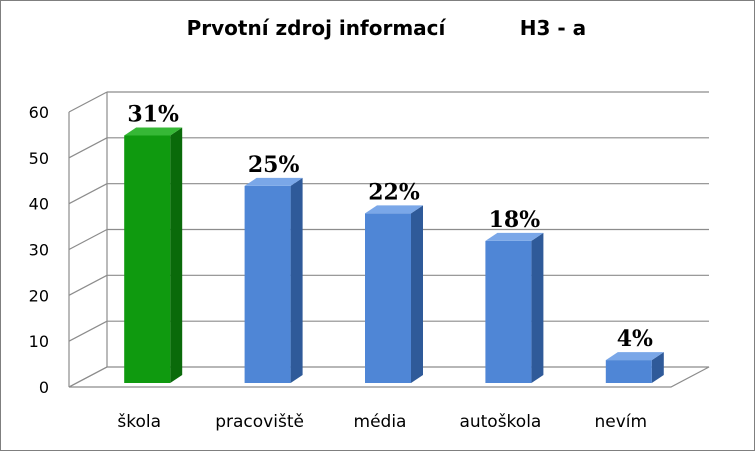 The image size is (755, 451). Describe the element at coordinates (553, 28) in the screenshot. I see `chart-subtitle: H3 - a` at that location.